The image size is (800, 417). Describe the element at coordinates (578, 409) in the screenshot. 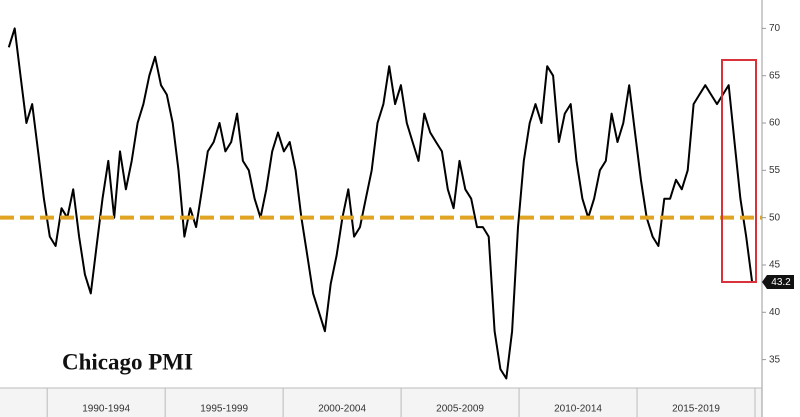

I see `x-tick-label: 2010-2014` at that location.